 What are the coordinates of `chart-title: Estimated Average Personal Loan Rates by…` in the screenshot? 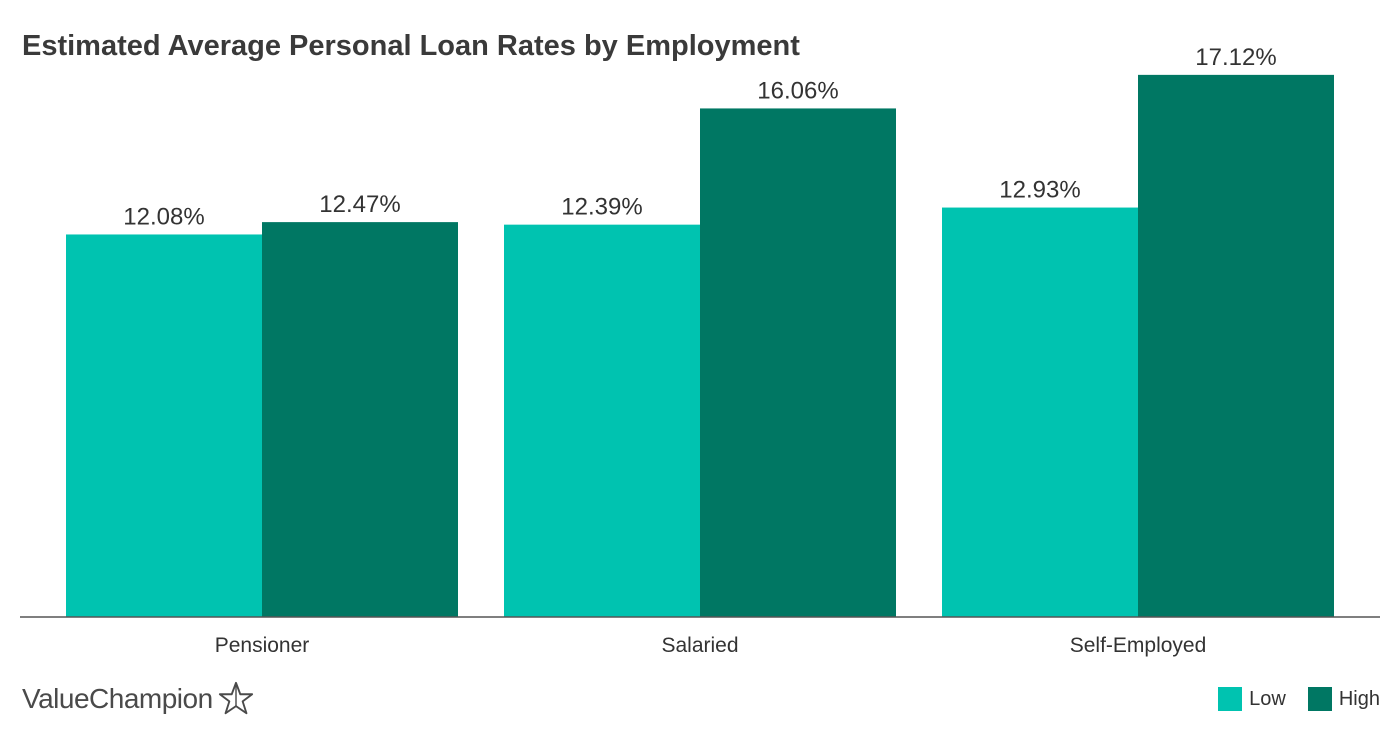 It's located at (411, 46).